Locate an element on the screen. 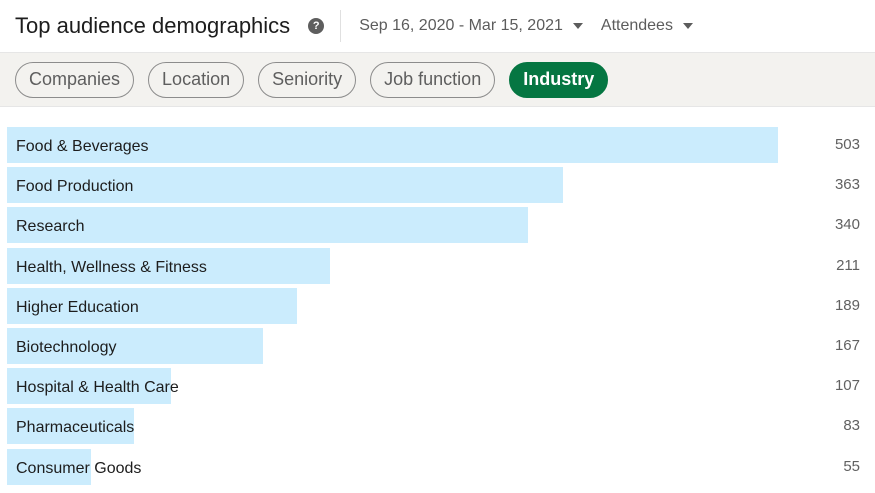 This screenshot has height=493, width=875. bar-value: 340 is located at coordinates (847, 225).